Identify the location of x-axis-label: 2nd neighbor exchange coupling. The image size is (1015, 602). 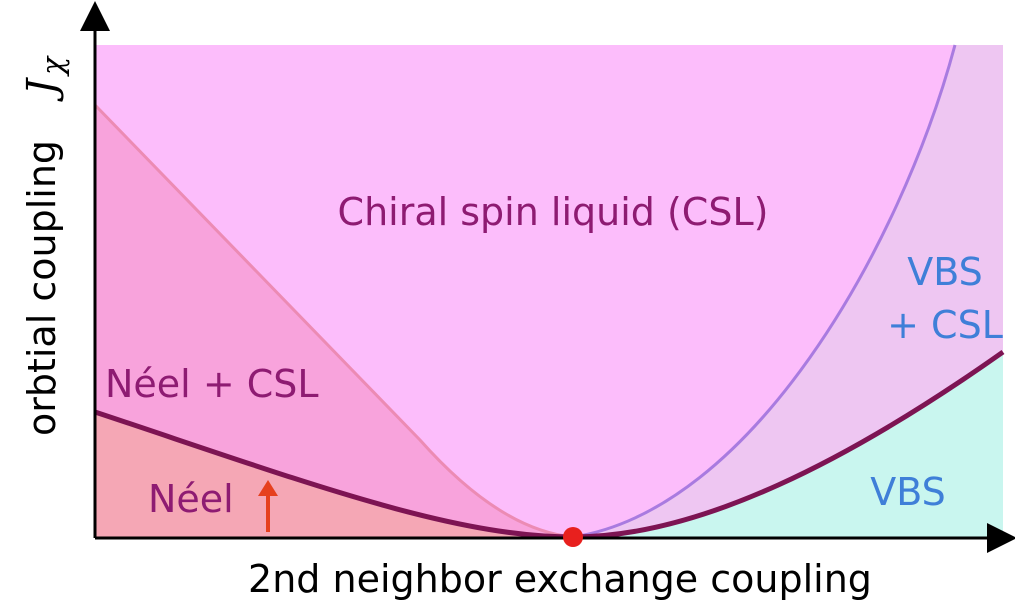
(560, 579).